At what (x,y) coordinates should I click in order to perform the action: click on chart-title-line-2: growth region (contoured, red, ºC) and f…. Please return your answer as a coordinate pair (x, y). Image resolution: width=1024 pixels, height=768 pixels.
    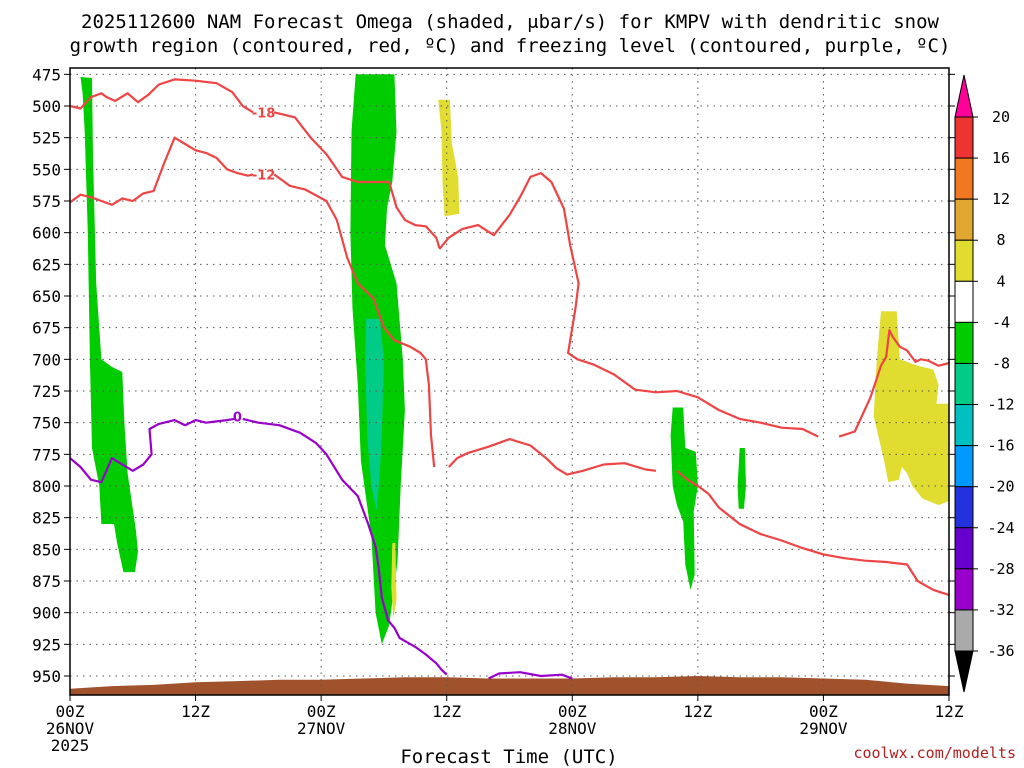
    Looking at the image, I should click on (510, 46).